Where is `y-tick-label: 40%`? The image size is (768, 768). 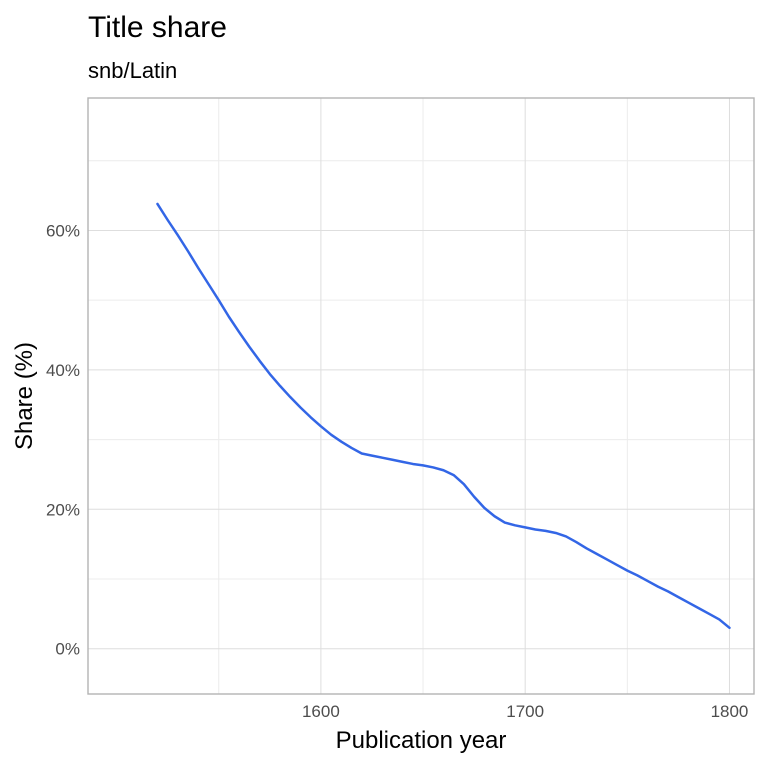 y-tick-label: 40% is located at coordinates (63, 370).